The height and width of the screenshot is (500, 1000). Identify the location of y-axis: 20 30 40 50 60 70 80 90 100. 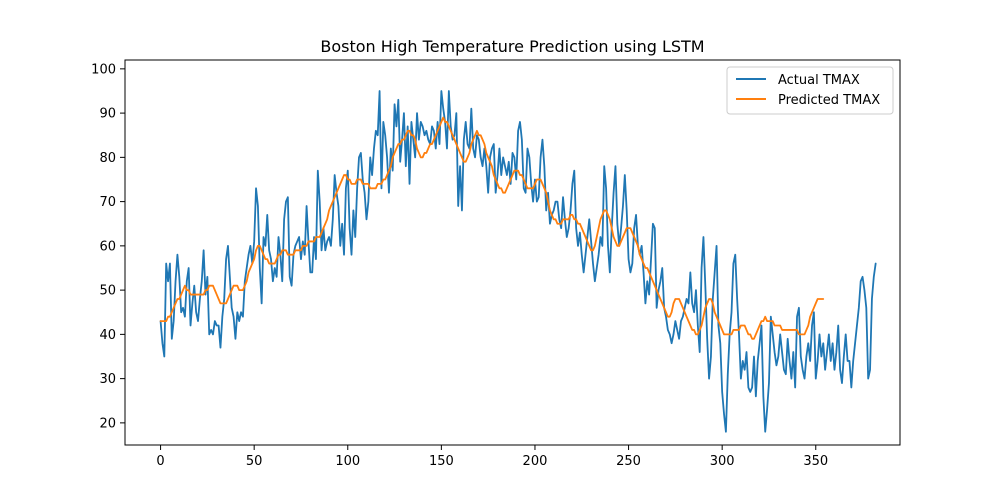
(108, 246).